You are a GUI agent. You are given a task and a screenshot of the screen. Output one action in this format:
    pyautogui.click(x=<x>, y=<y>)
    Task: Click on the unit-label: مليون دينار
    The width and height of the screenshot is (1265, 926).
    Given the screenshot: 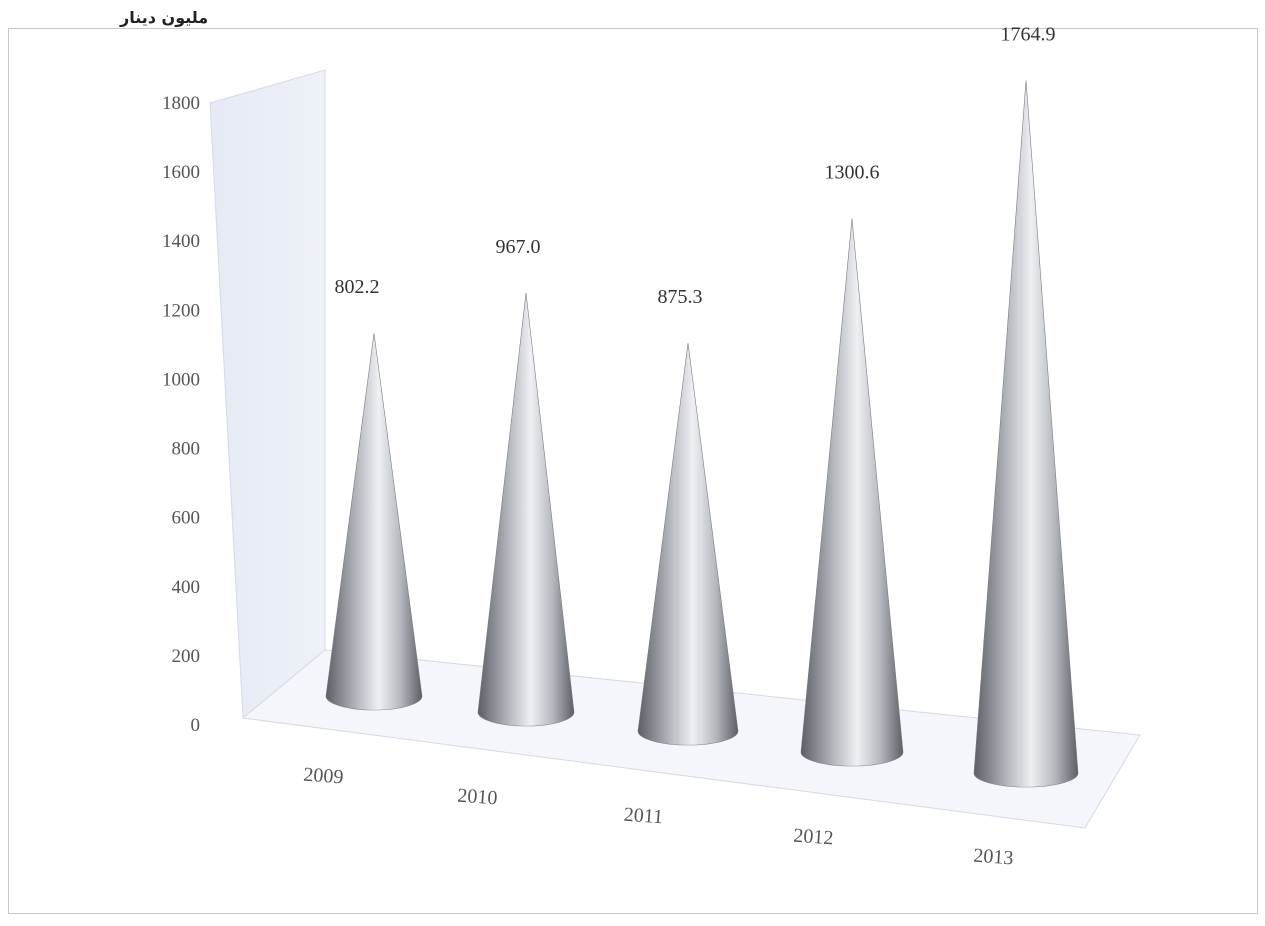 What is the action you would take?
    pyautogui.click(x=164, y=17)
    